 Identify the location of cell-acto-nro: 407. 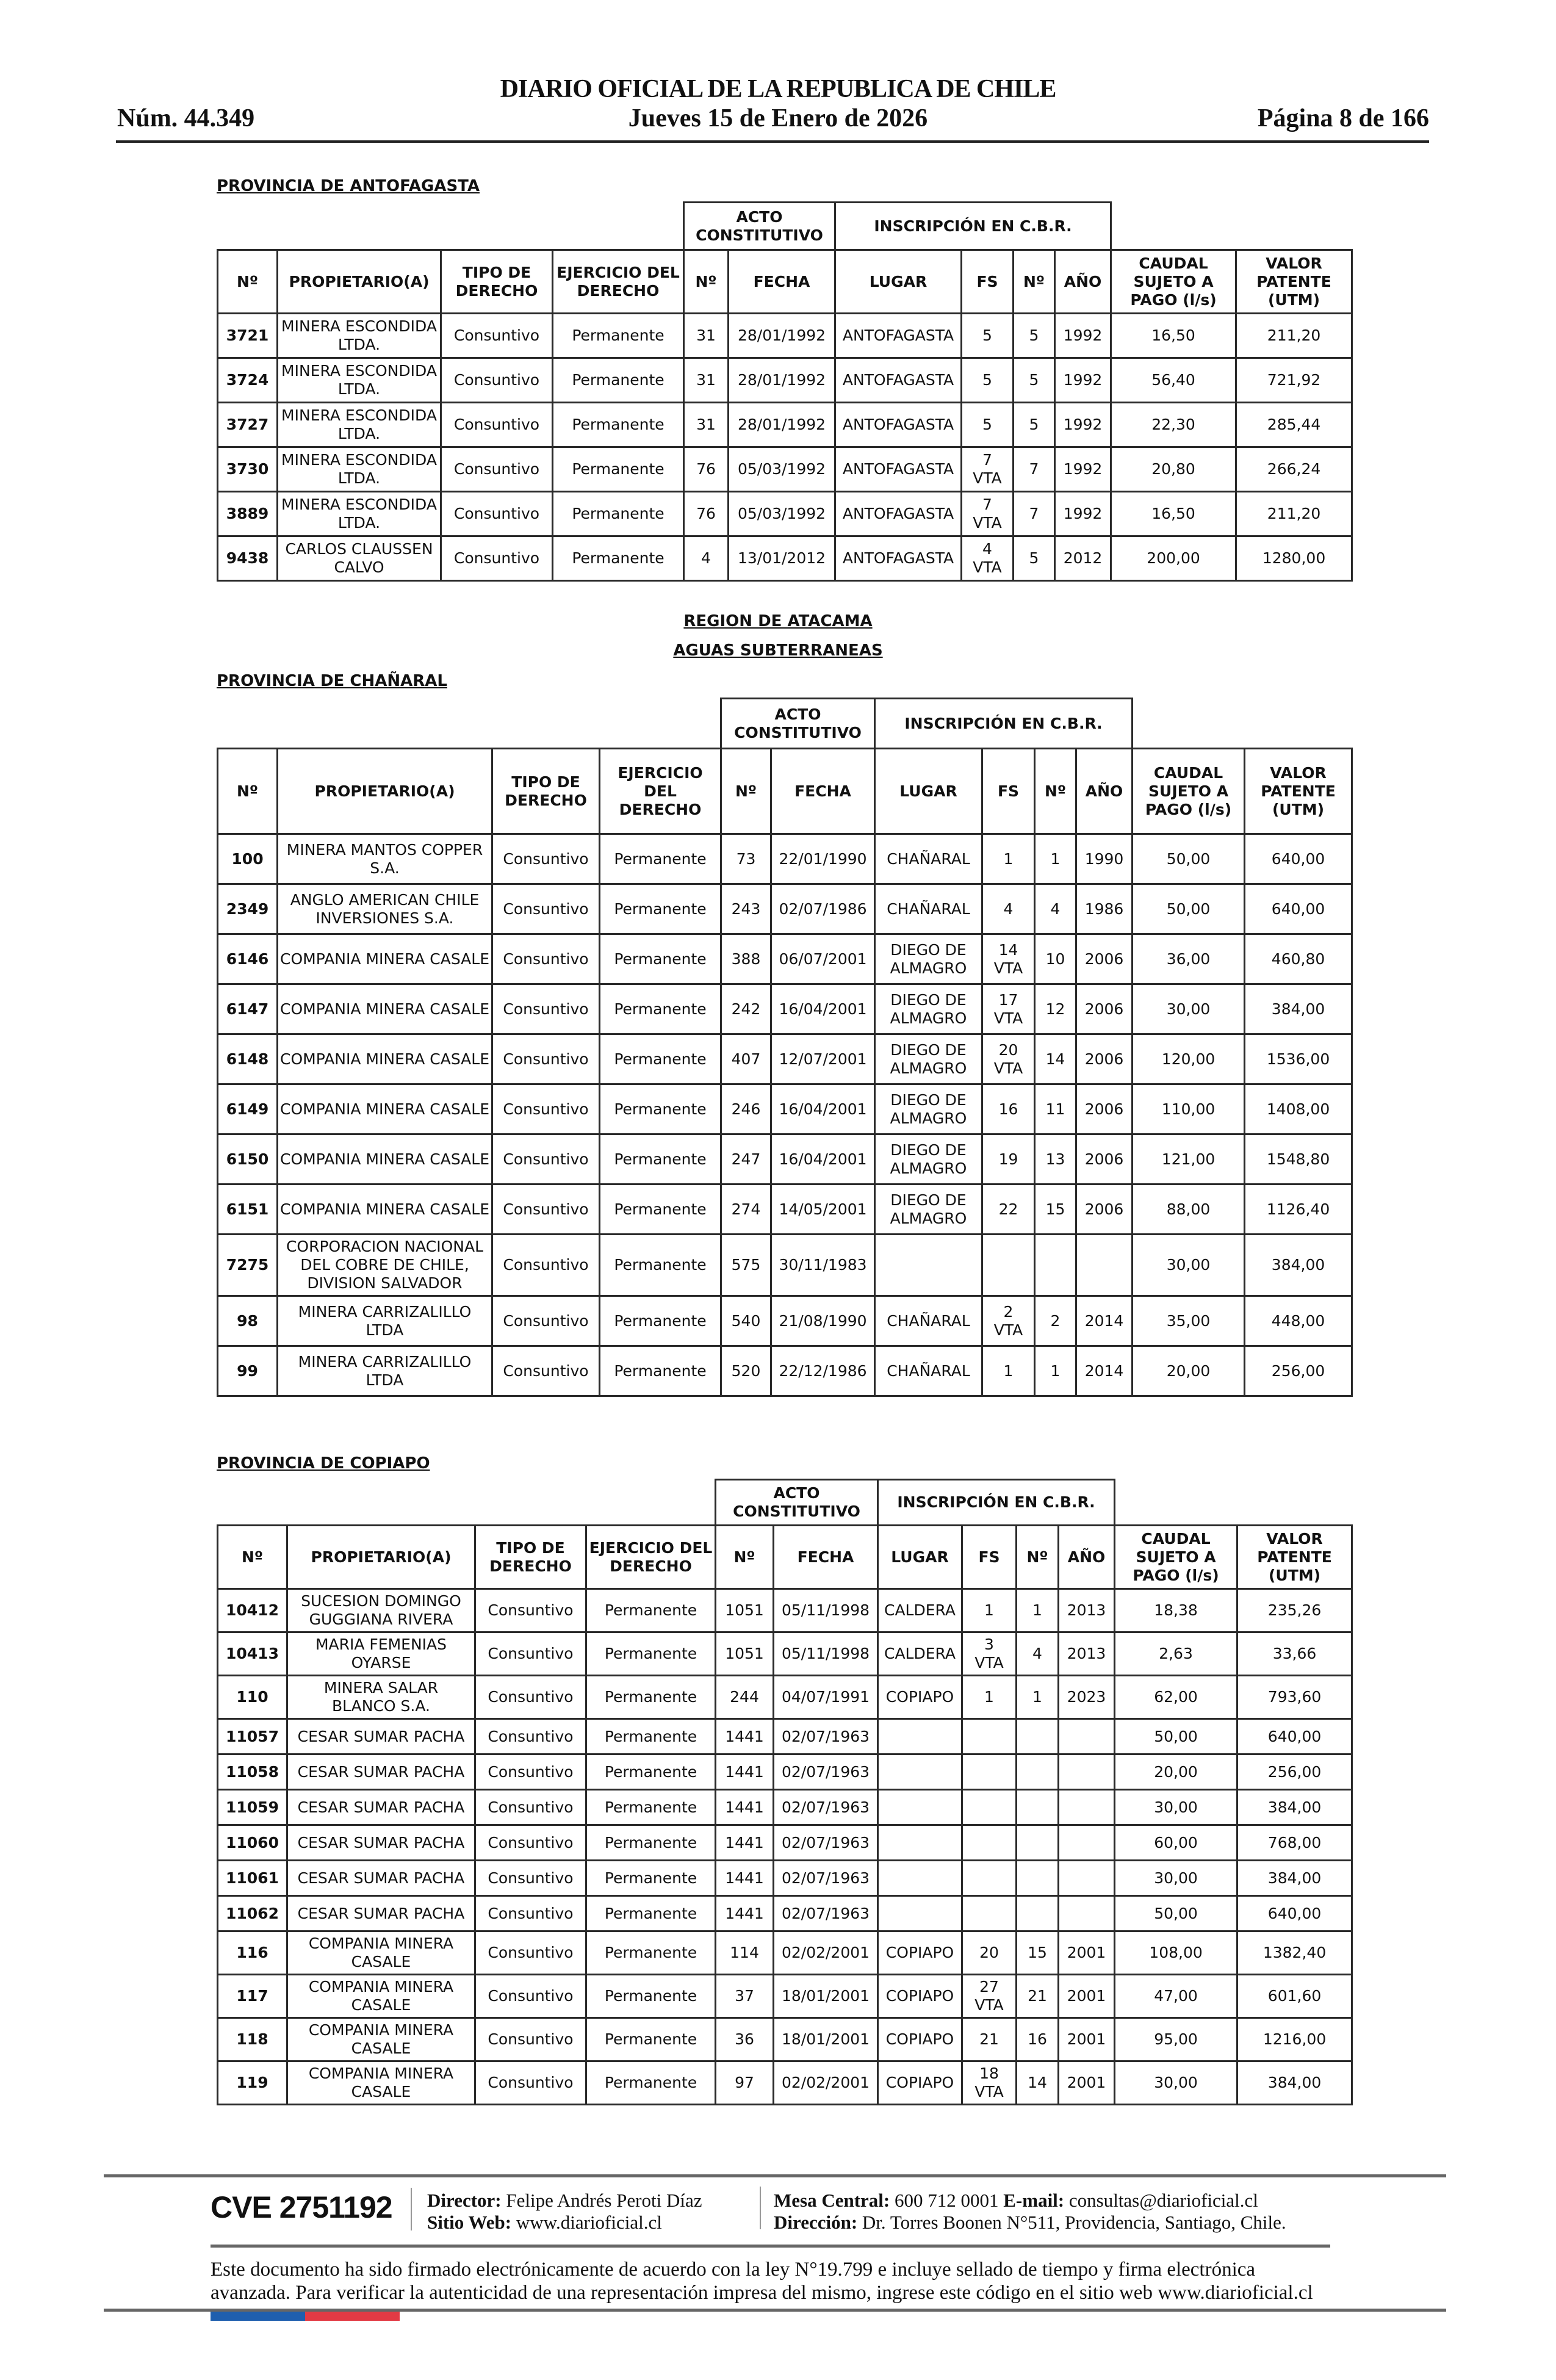
(746, 1059).